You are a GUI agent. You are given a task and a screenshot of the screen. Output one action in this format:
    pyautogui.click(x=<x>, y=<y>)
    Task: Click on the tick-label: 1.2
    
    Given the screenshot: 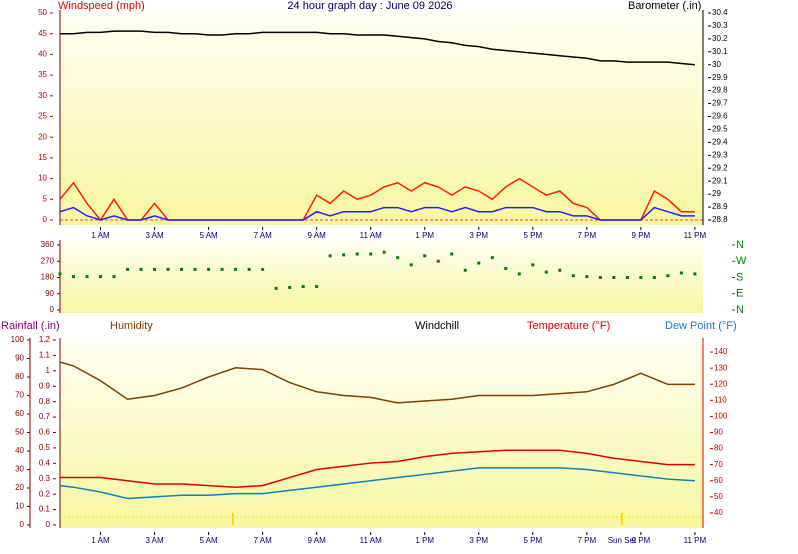 What is the action you would take?
    pyautogui.click(x=45, y=339)
    